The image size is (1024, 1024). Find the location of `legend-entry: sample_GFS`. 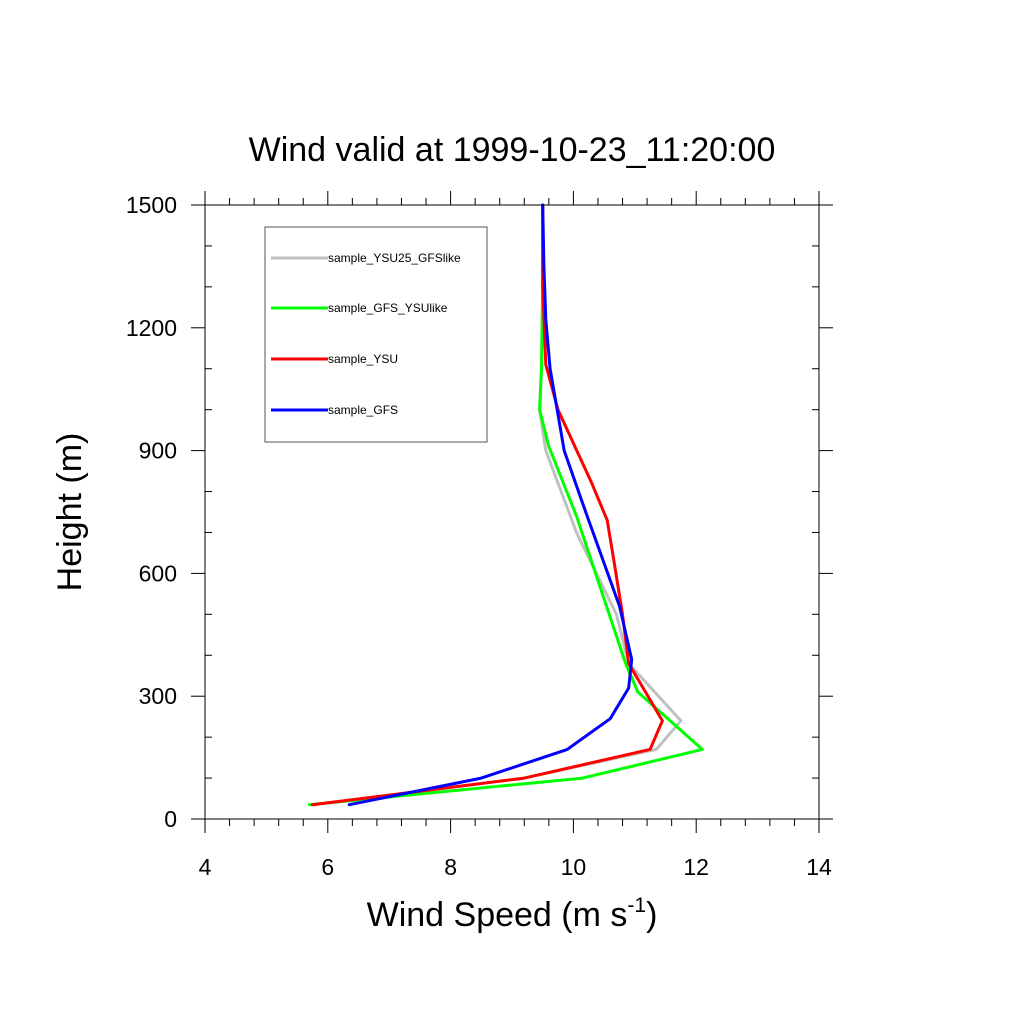

legend-entry: sample_GFS is located at coordinates (334, 410).